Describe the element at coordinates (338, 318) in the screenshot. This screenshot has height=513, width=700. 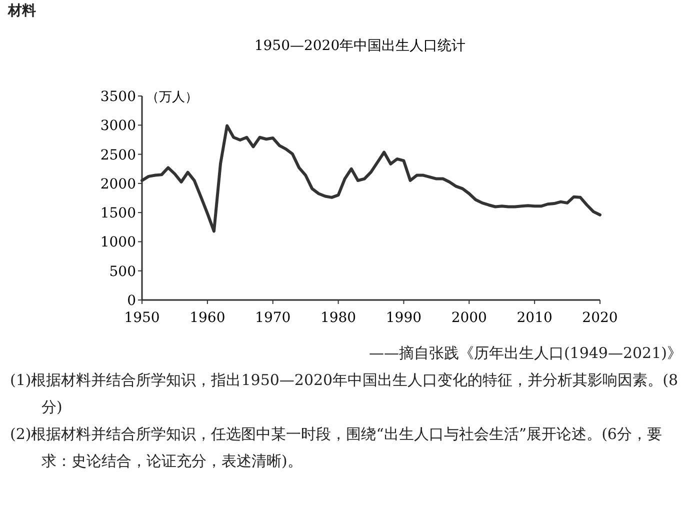
I see `x-tick-label: 1980` at that location.